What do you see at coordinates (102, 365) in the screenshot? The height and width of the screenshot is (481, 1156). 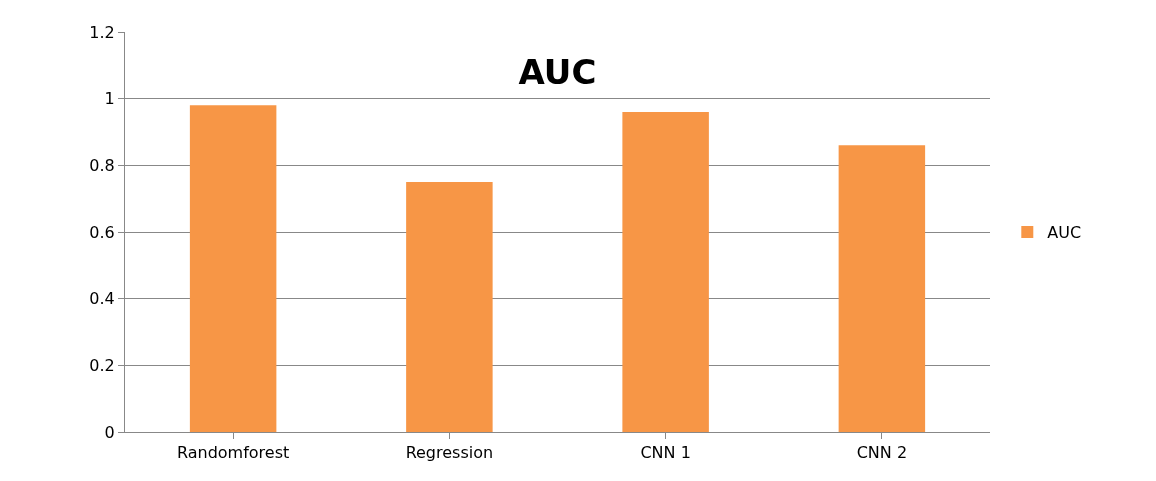 I see `y-tick-label: 0.2` at bounding box center [102, 365].